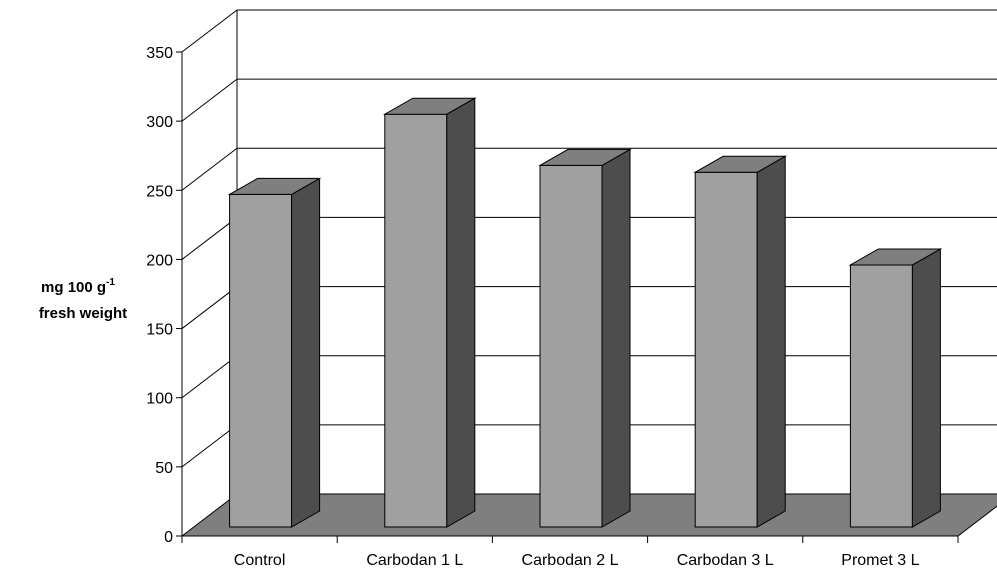  Describe the element at coordinates (110, 282) in the screenshot. I see `y-axis-label-superscript: -1` at that location.